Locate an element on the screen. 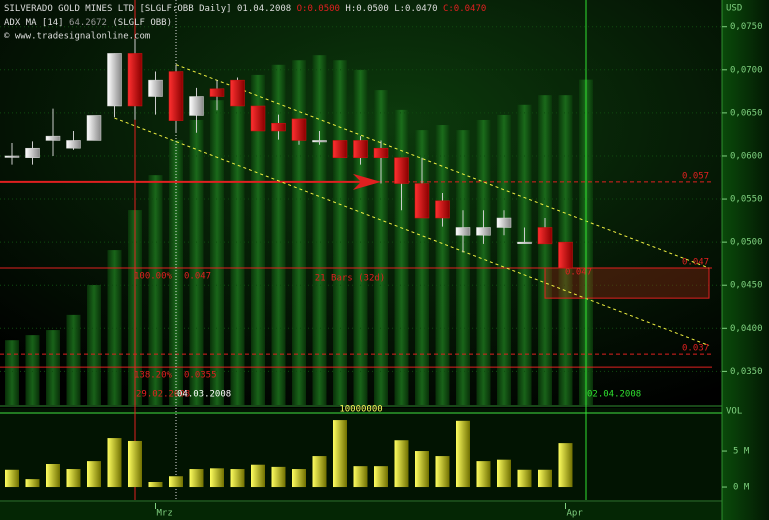  indicator-symbol: (SLGLF OBB) is located at coordinates (142, 23).